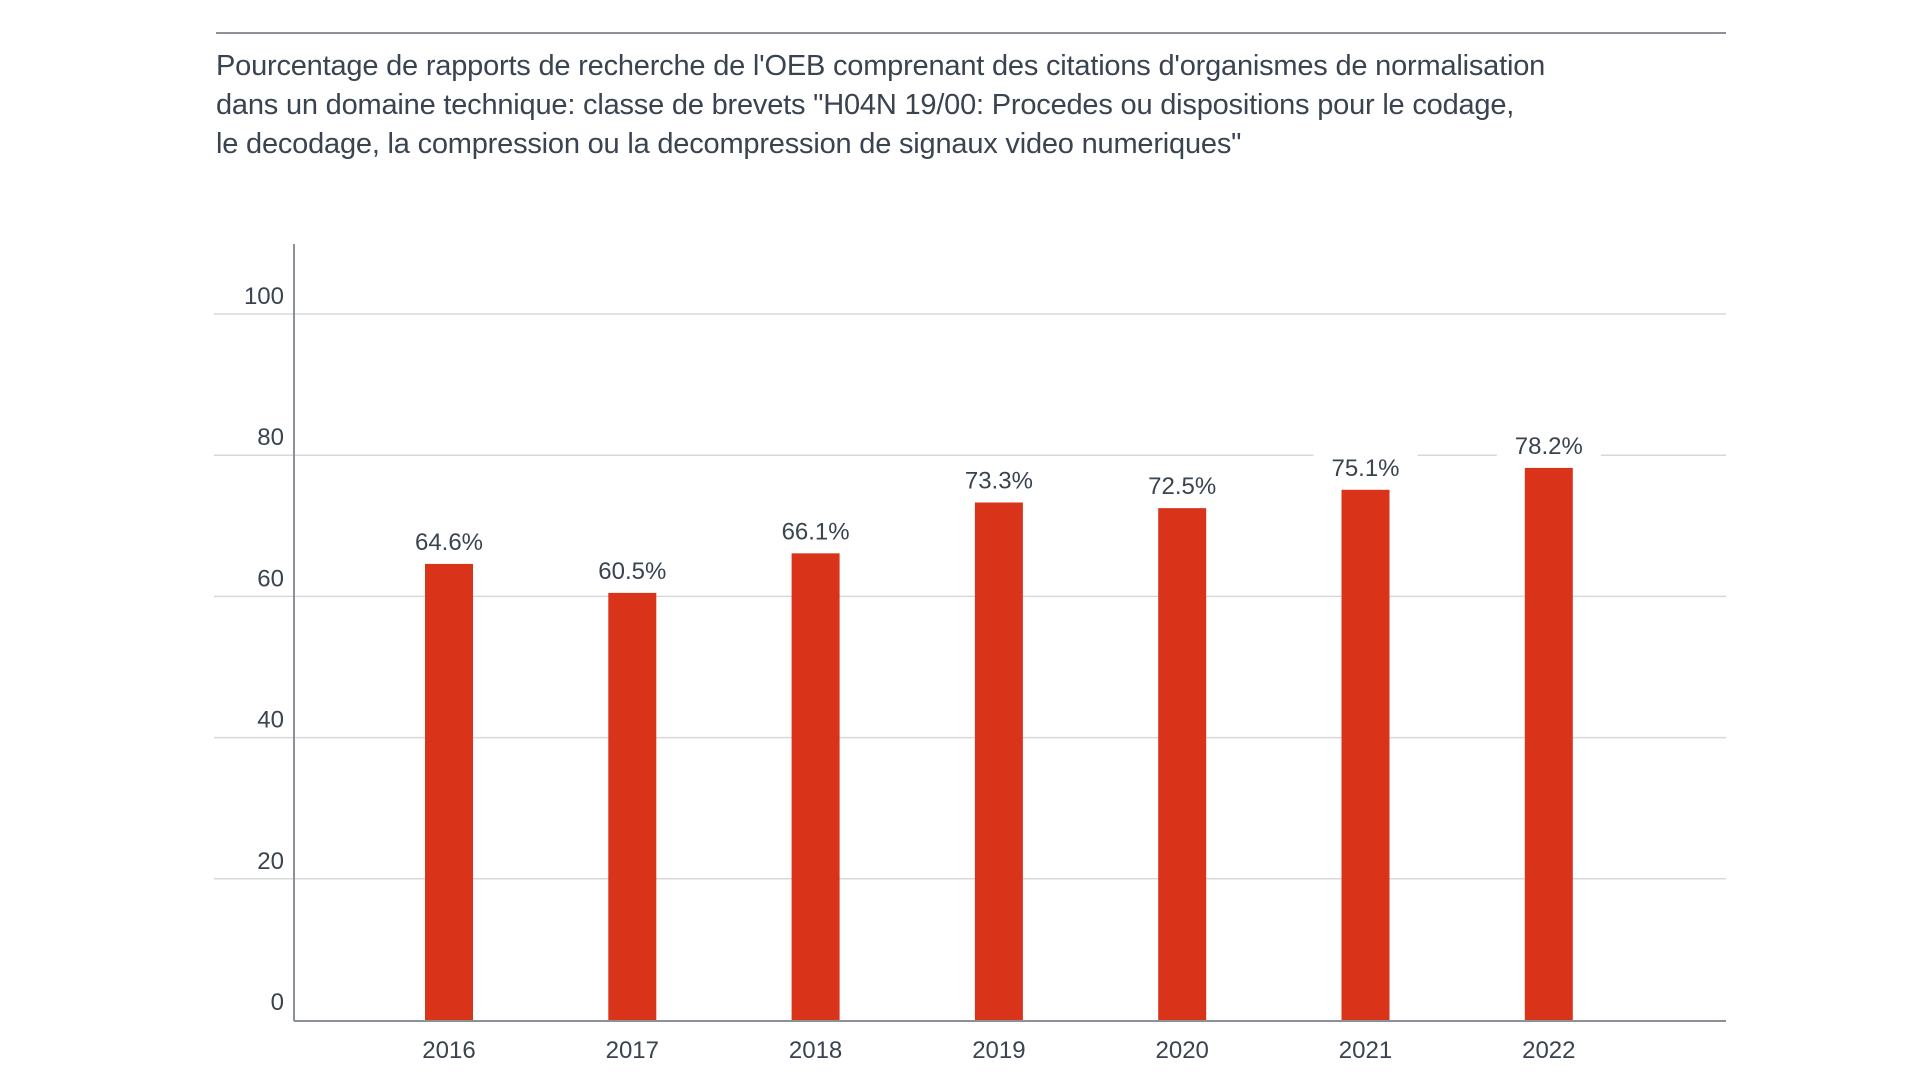 This screenshot has height=1080, width=1920. Describe the element at coordinates (1365, 1050) in the screenshot. I see `x-tick-label-2021: 2021` at that location.